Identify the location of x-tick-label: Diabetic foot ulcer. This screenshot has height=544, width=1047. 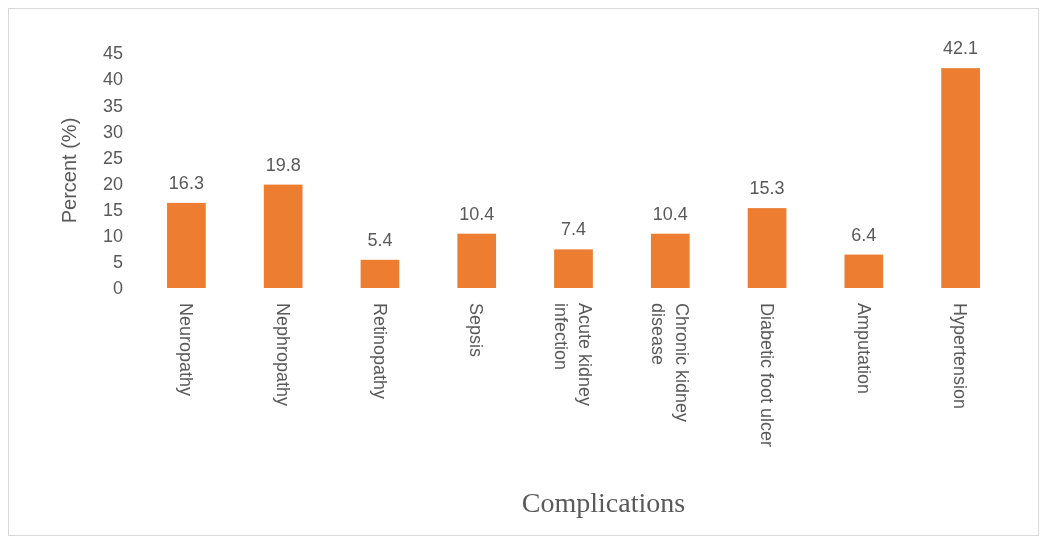
(766, 375).